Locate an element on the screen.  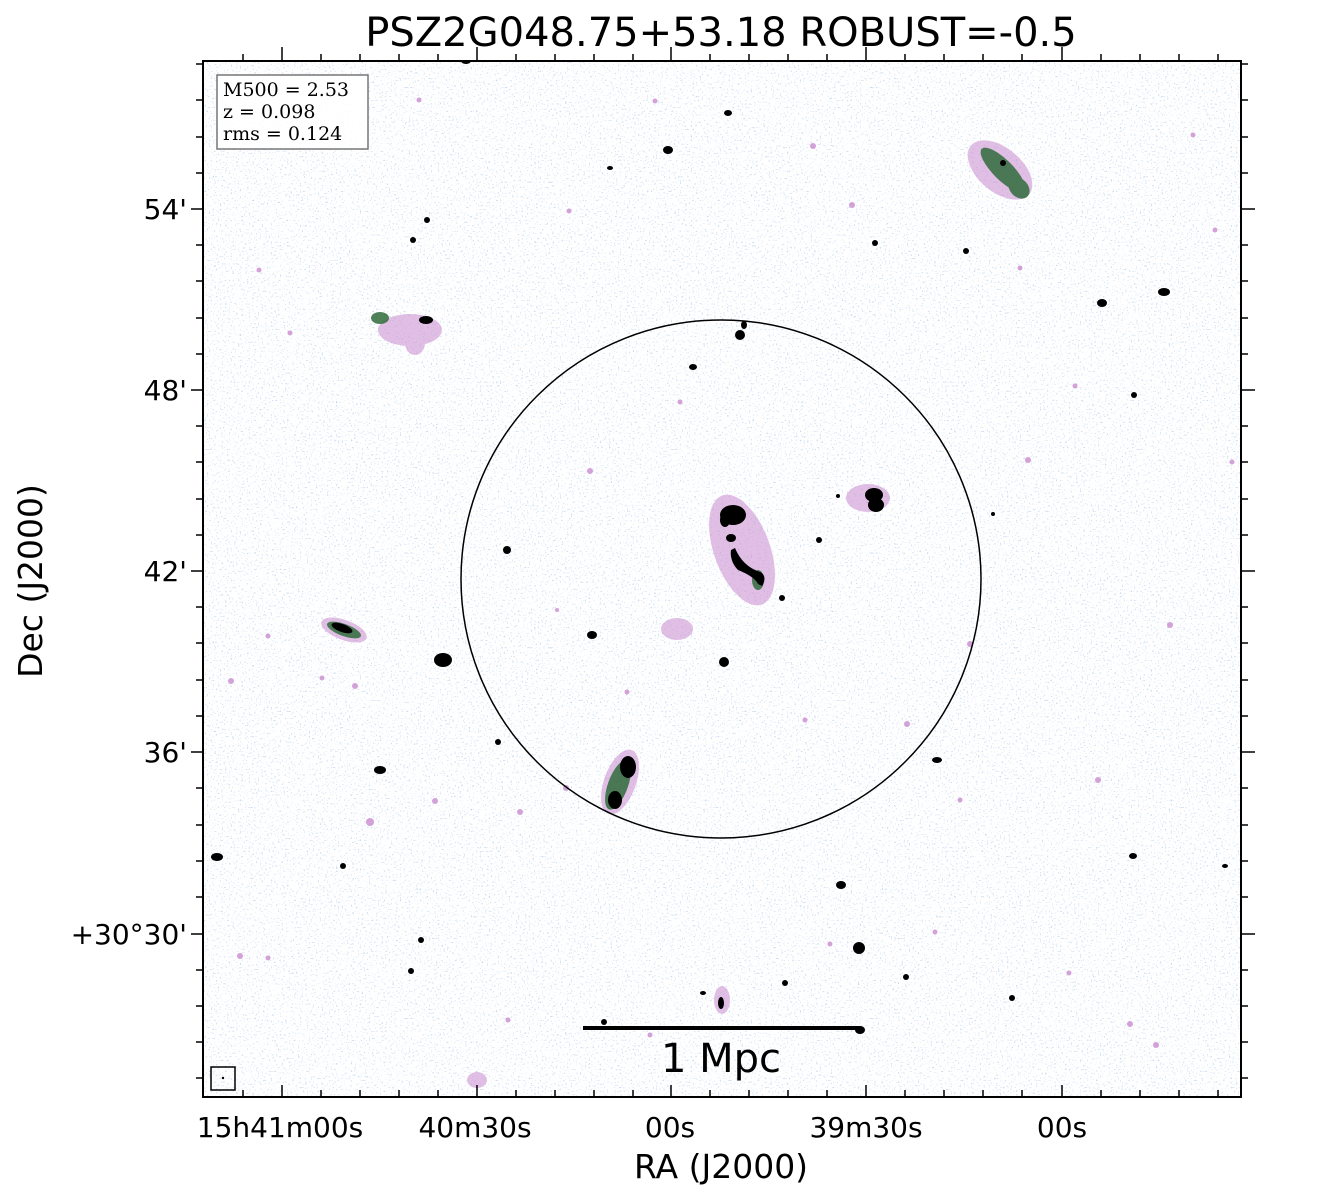
x-tick-label: 15h41m00s is located at coordinates (280, 1127).